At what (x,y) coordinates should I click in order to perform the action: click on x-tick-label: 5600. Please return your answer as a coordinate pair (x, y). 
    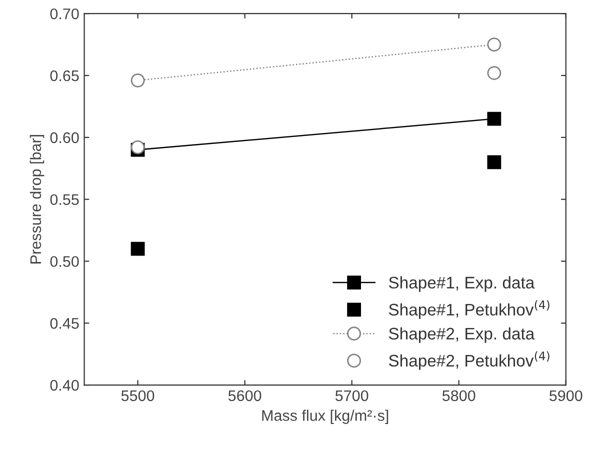
    Looking at the image, I should click on (245, 396).